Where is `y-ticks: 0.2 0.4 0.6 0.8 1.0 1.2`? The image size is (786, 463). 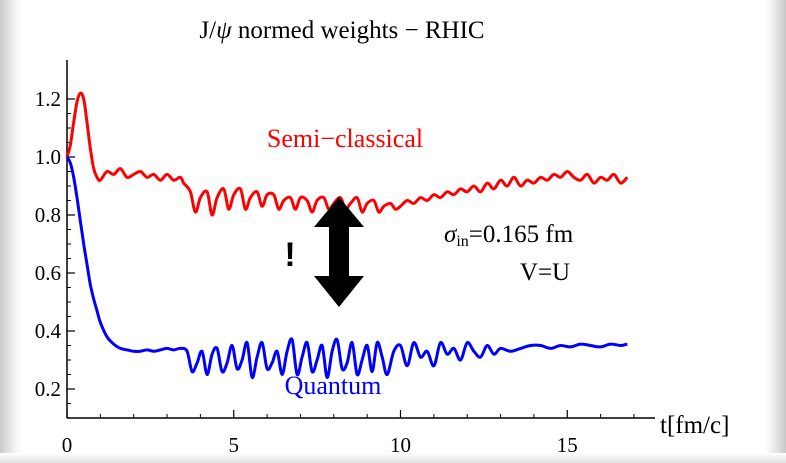 y-ticks: 0.2 0.4 0.6 0.8 1.0 1.2 is located at coordinates (55, 245).